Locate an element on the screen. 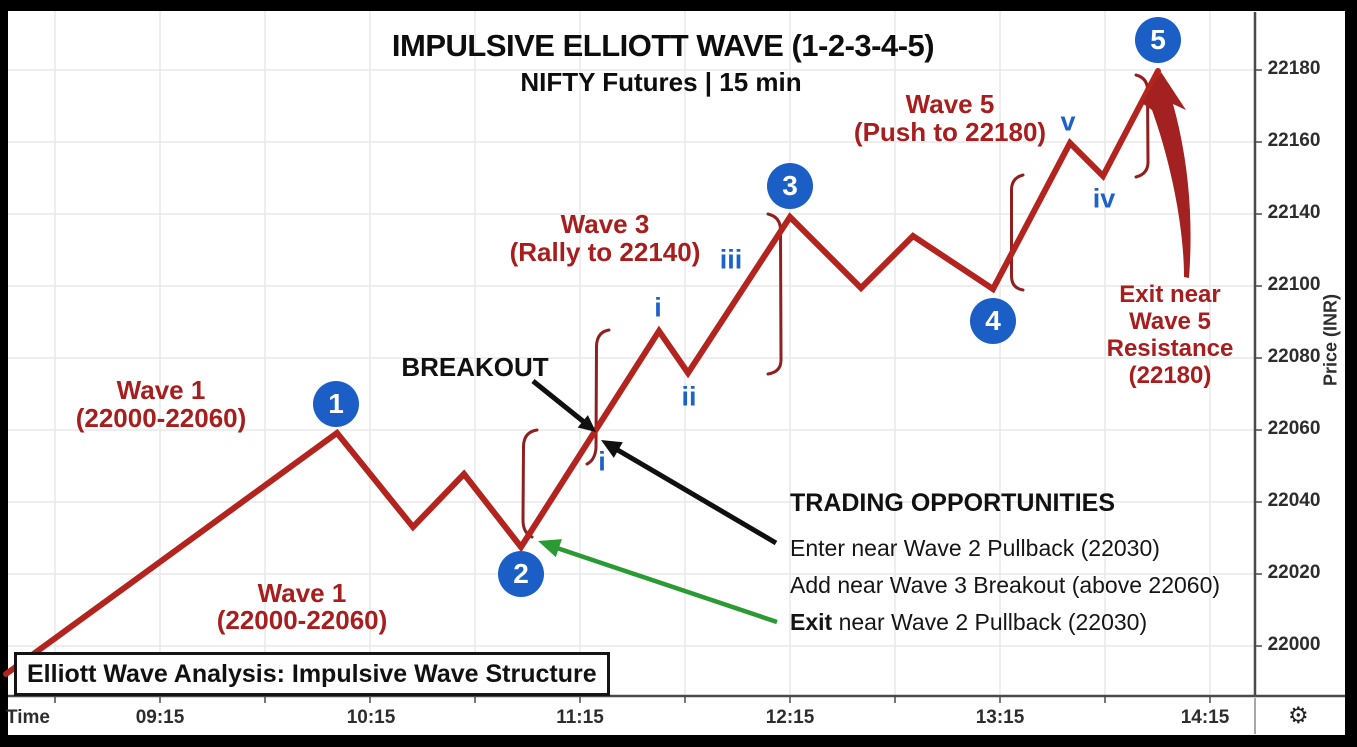 The image size is (1357, 747). settings-gear-icon: ⚙ is located at coordinates (1298, 715).